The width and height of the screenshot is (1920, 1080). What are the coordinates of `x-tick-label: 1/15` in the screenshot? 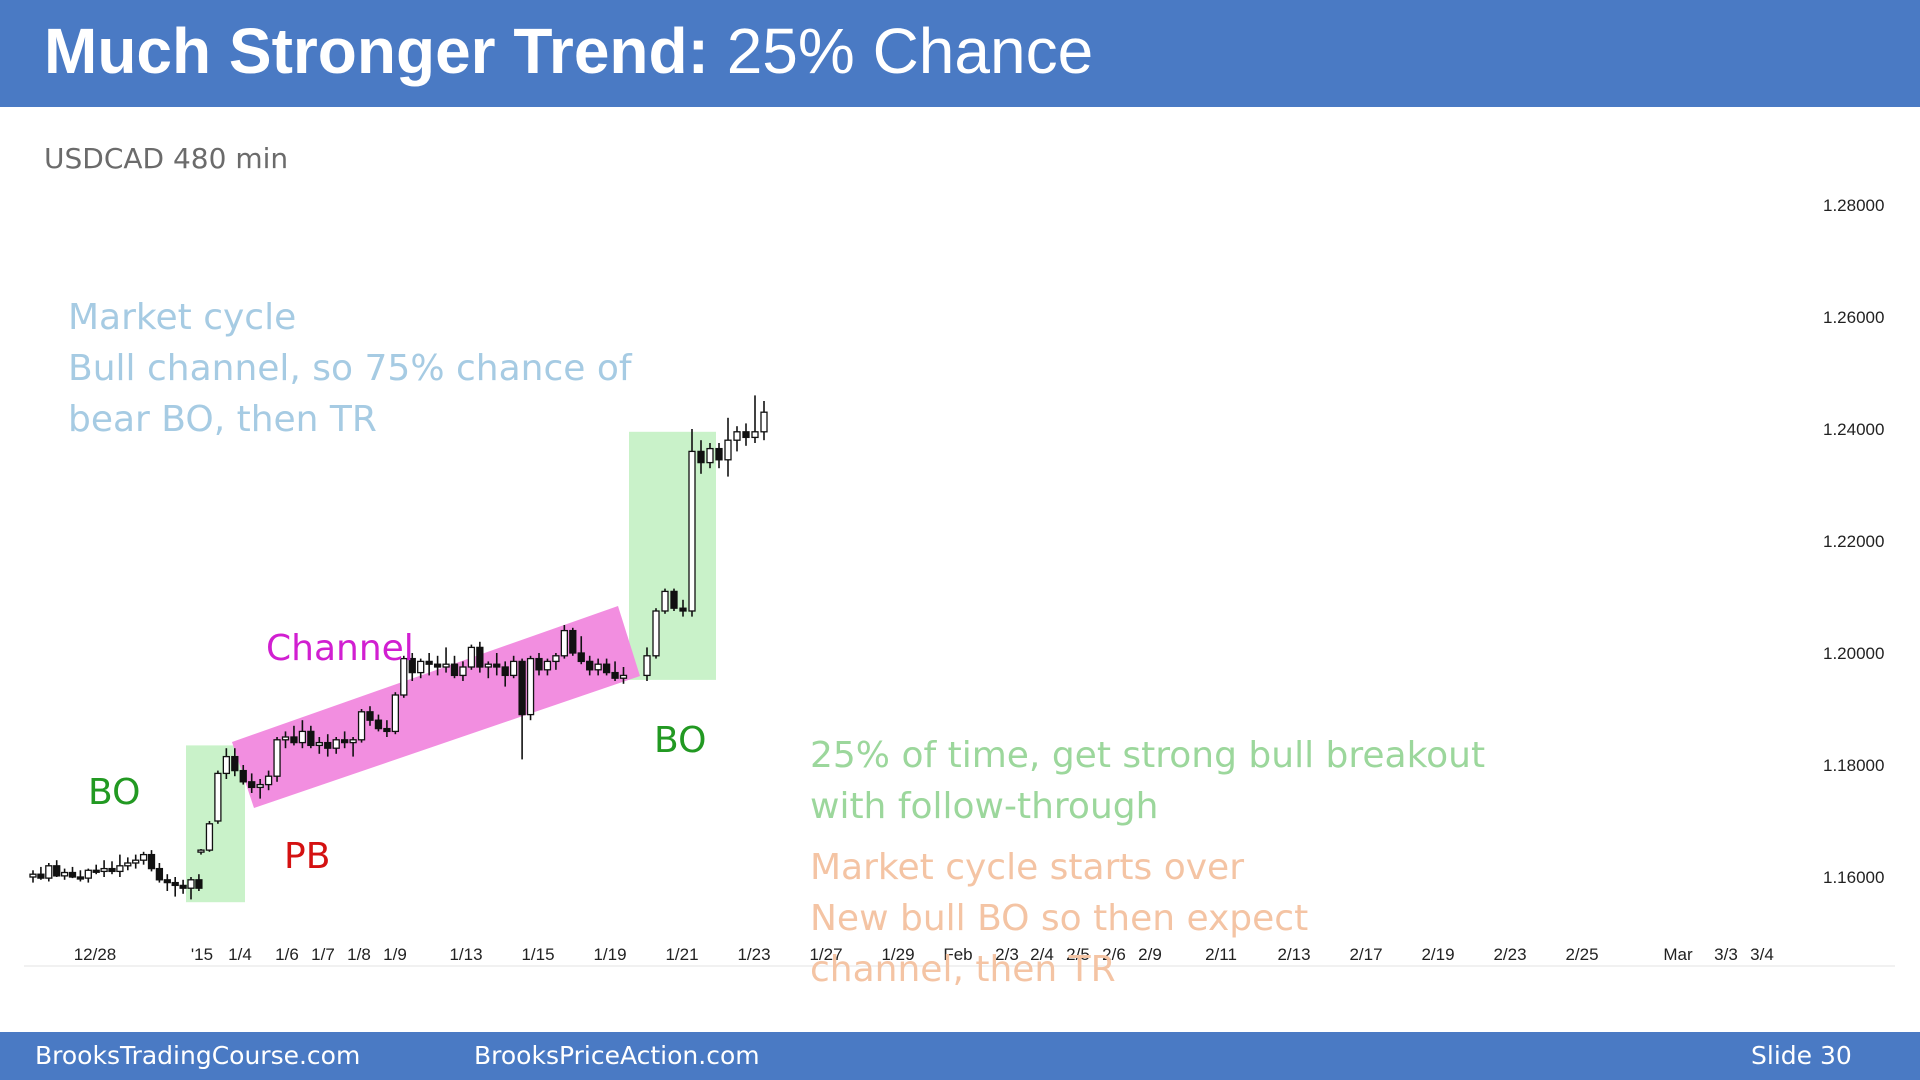 It's located at (537, 954).